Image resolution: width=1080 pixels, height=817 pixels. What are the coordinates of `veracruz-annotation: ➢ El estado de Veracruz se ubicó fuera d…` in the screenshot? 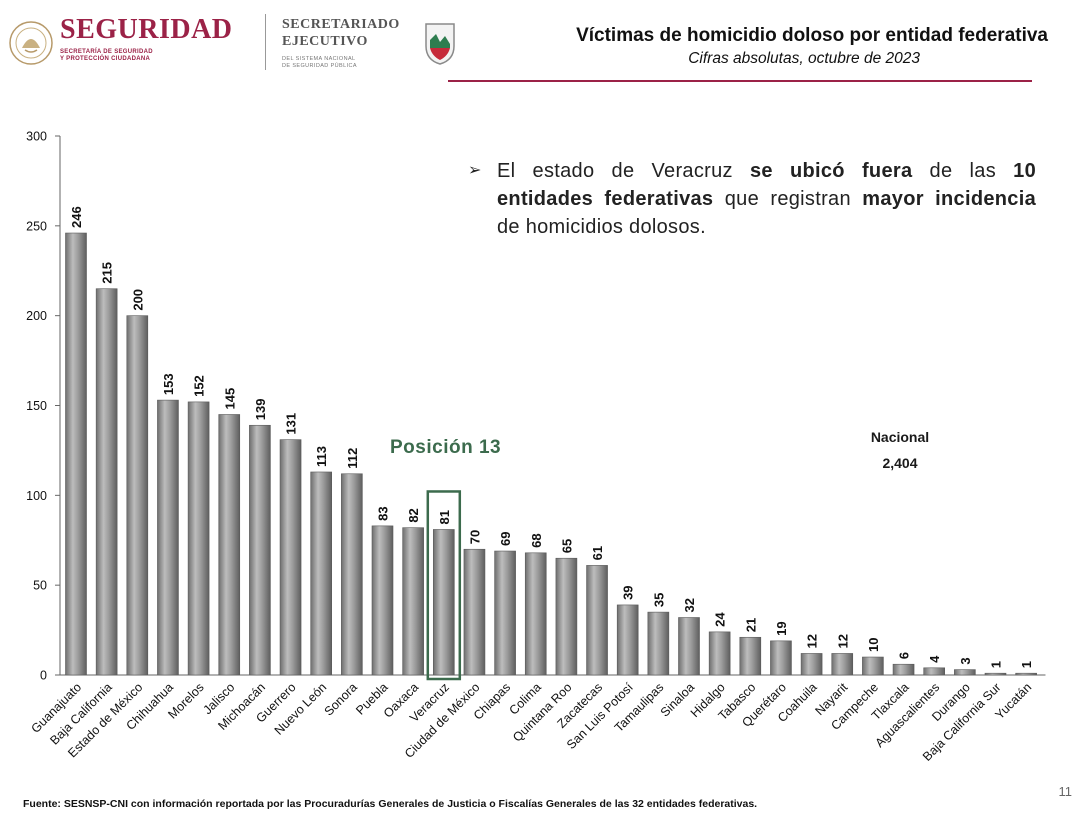 It's located at (752, 199).